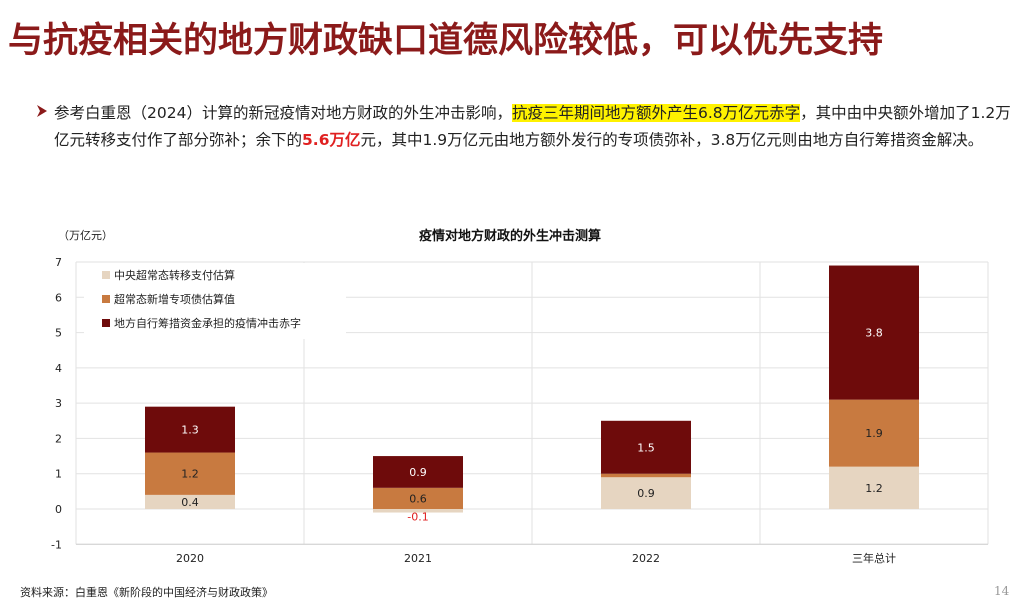 The width and height of the screenshot is (1024, 604). I want to click on legend-label: 地方自行筹措资金承担的疫情冲击赤字, so click(207, 323).